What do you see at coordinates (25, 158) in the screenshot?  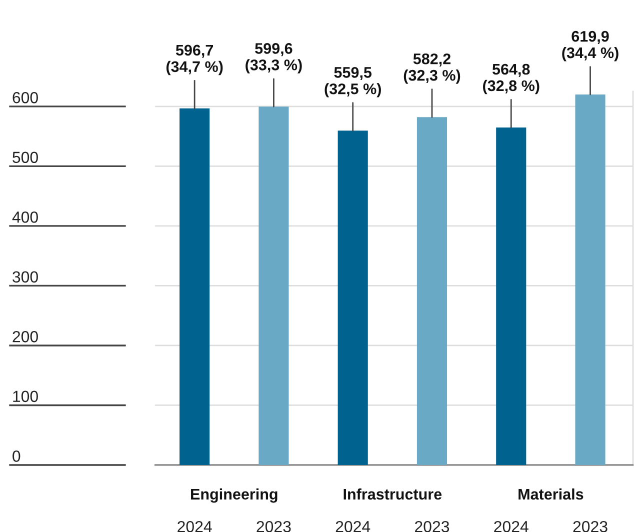 I see `y-tick-label: 500` at bounding box center [25, 158].